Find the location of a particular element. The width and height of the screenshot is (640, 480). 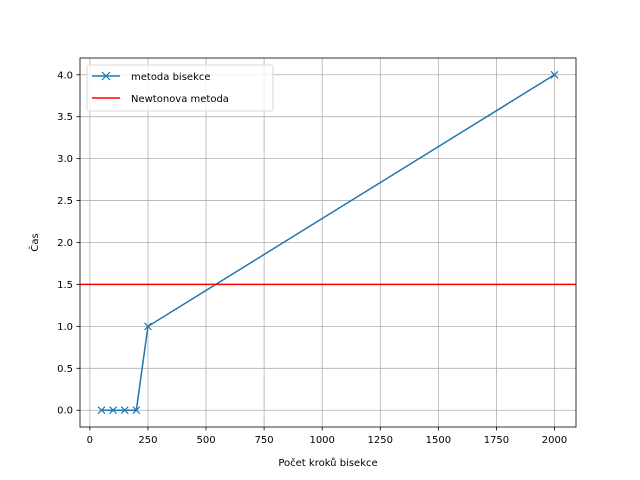

x-tick-label-2: 500 is located at coordinates (205, 440).